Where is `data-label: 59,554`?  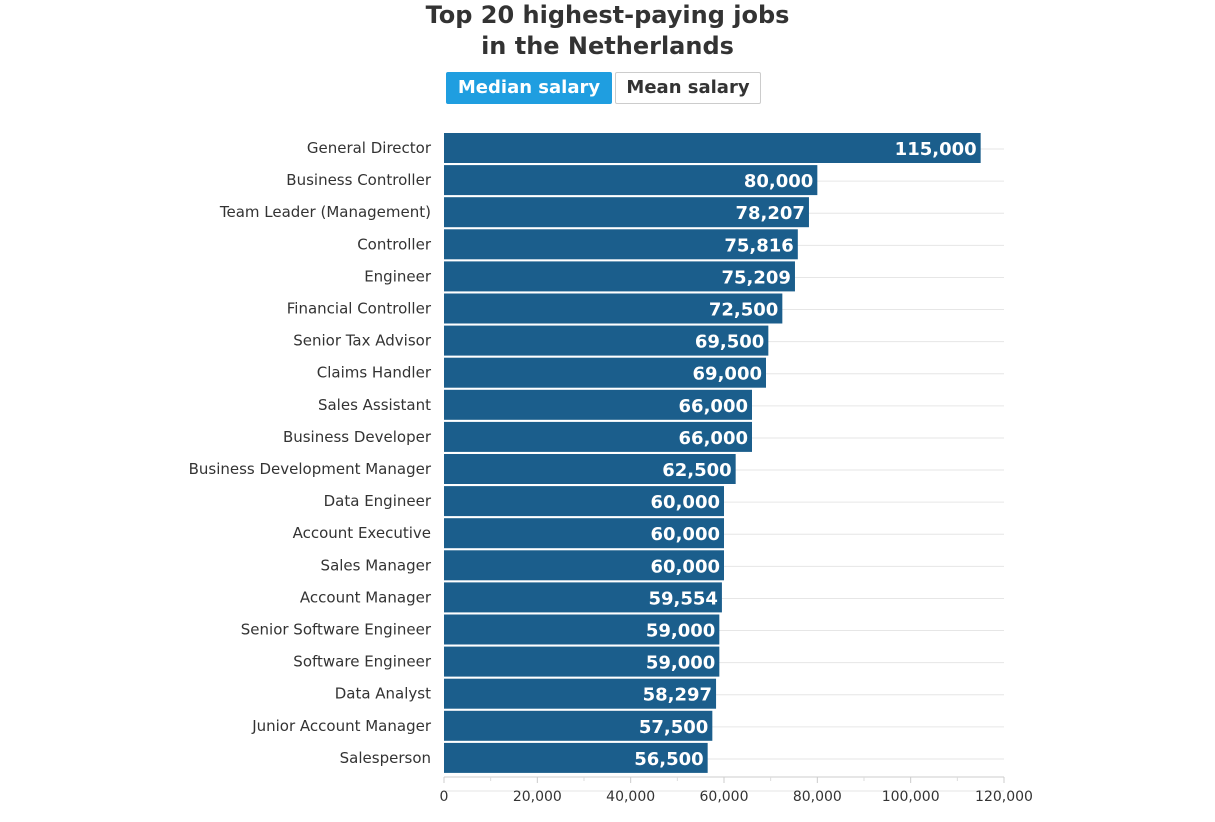
data-label: 59,554 is located at coordinates (682, 598).